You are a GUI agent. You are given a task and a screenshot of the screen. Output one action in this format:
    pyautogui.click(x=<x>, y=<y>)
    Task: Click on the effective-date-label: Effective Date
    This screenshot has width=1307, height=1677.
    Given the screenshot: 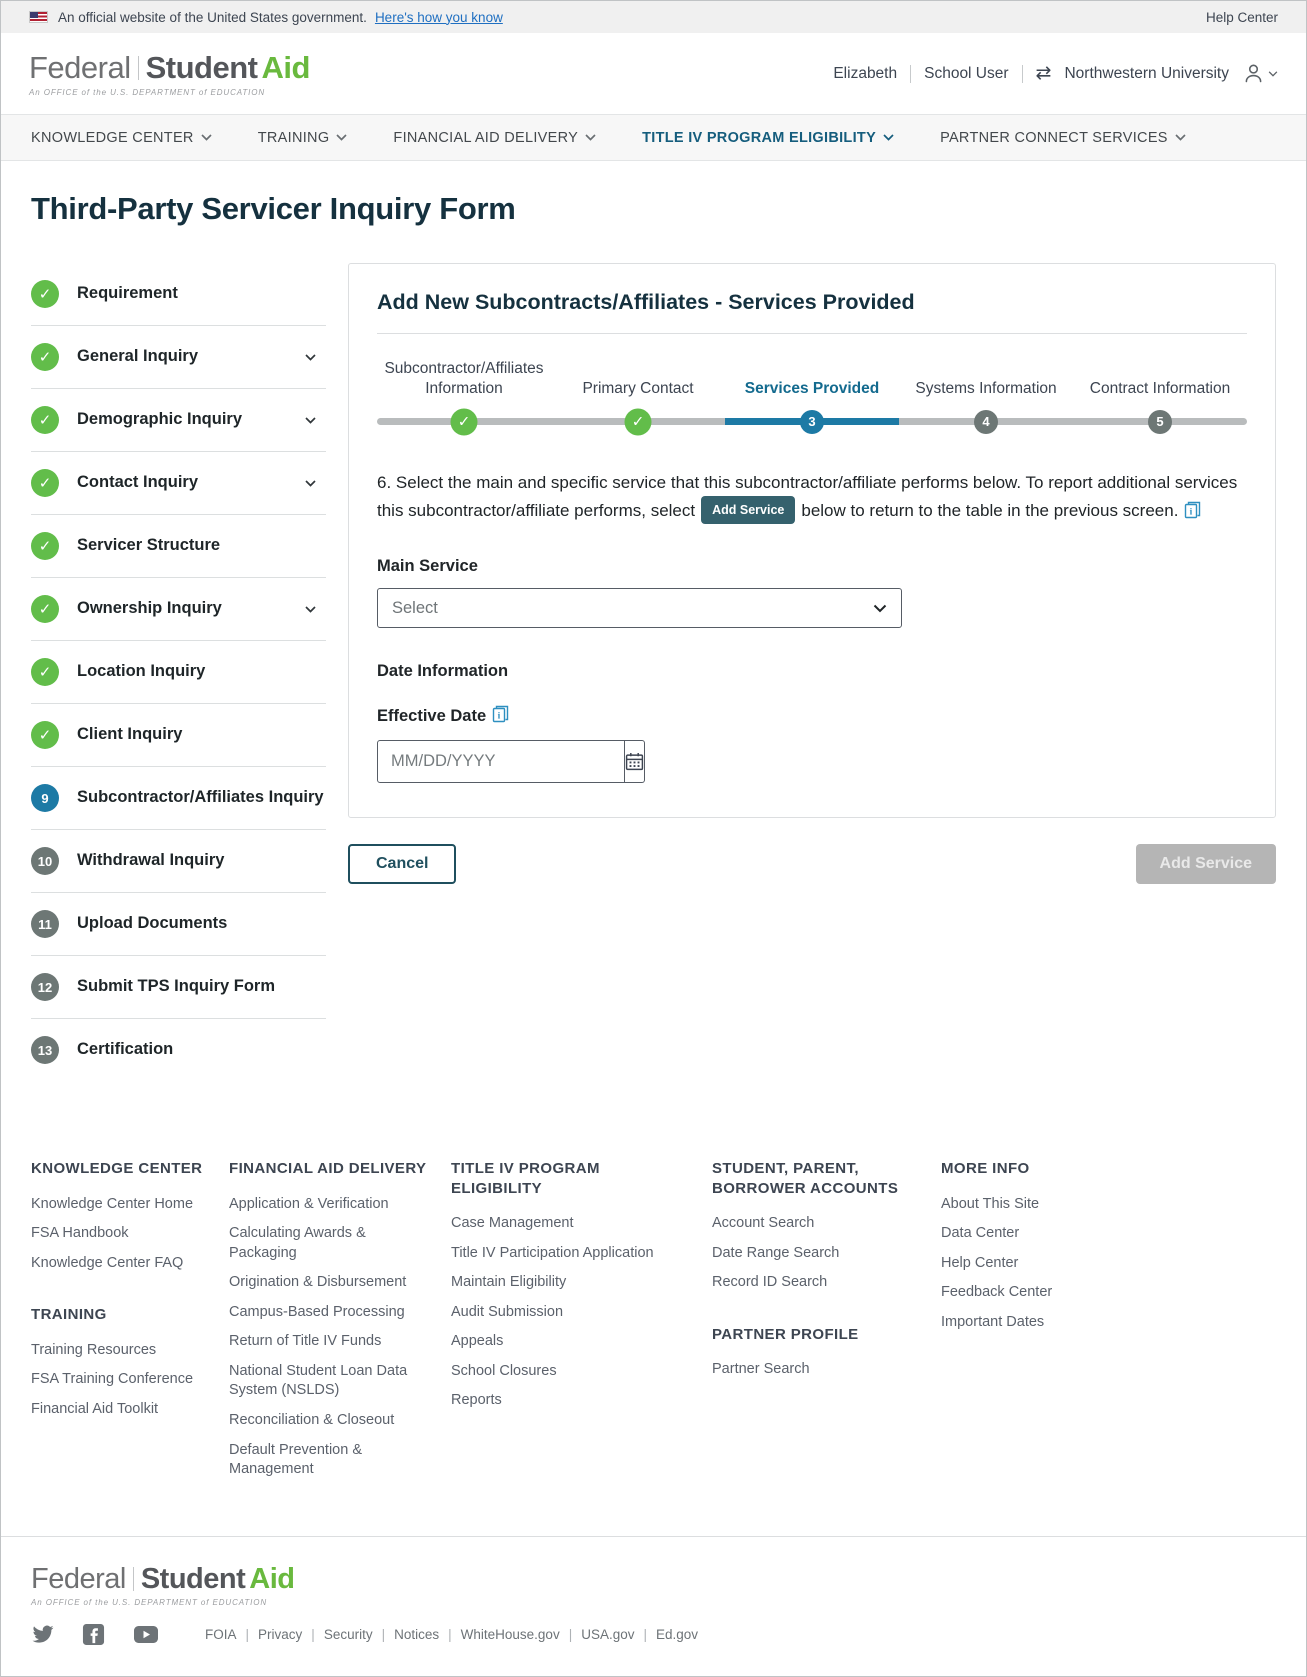 What is the action you would take?
    pyautogui.click(x=432, y=716)
    